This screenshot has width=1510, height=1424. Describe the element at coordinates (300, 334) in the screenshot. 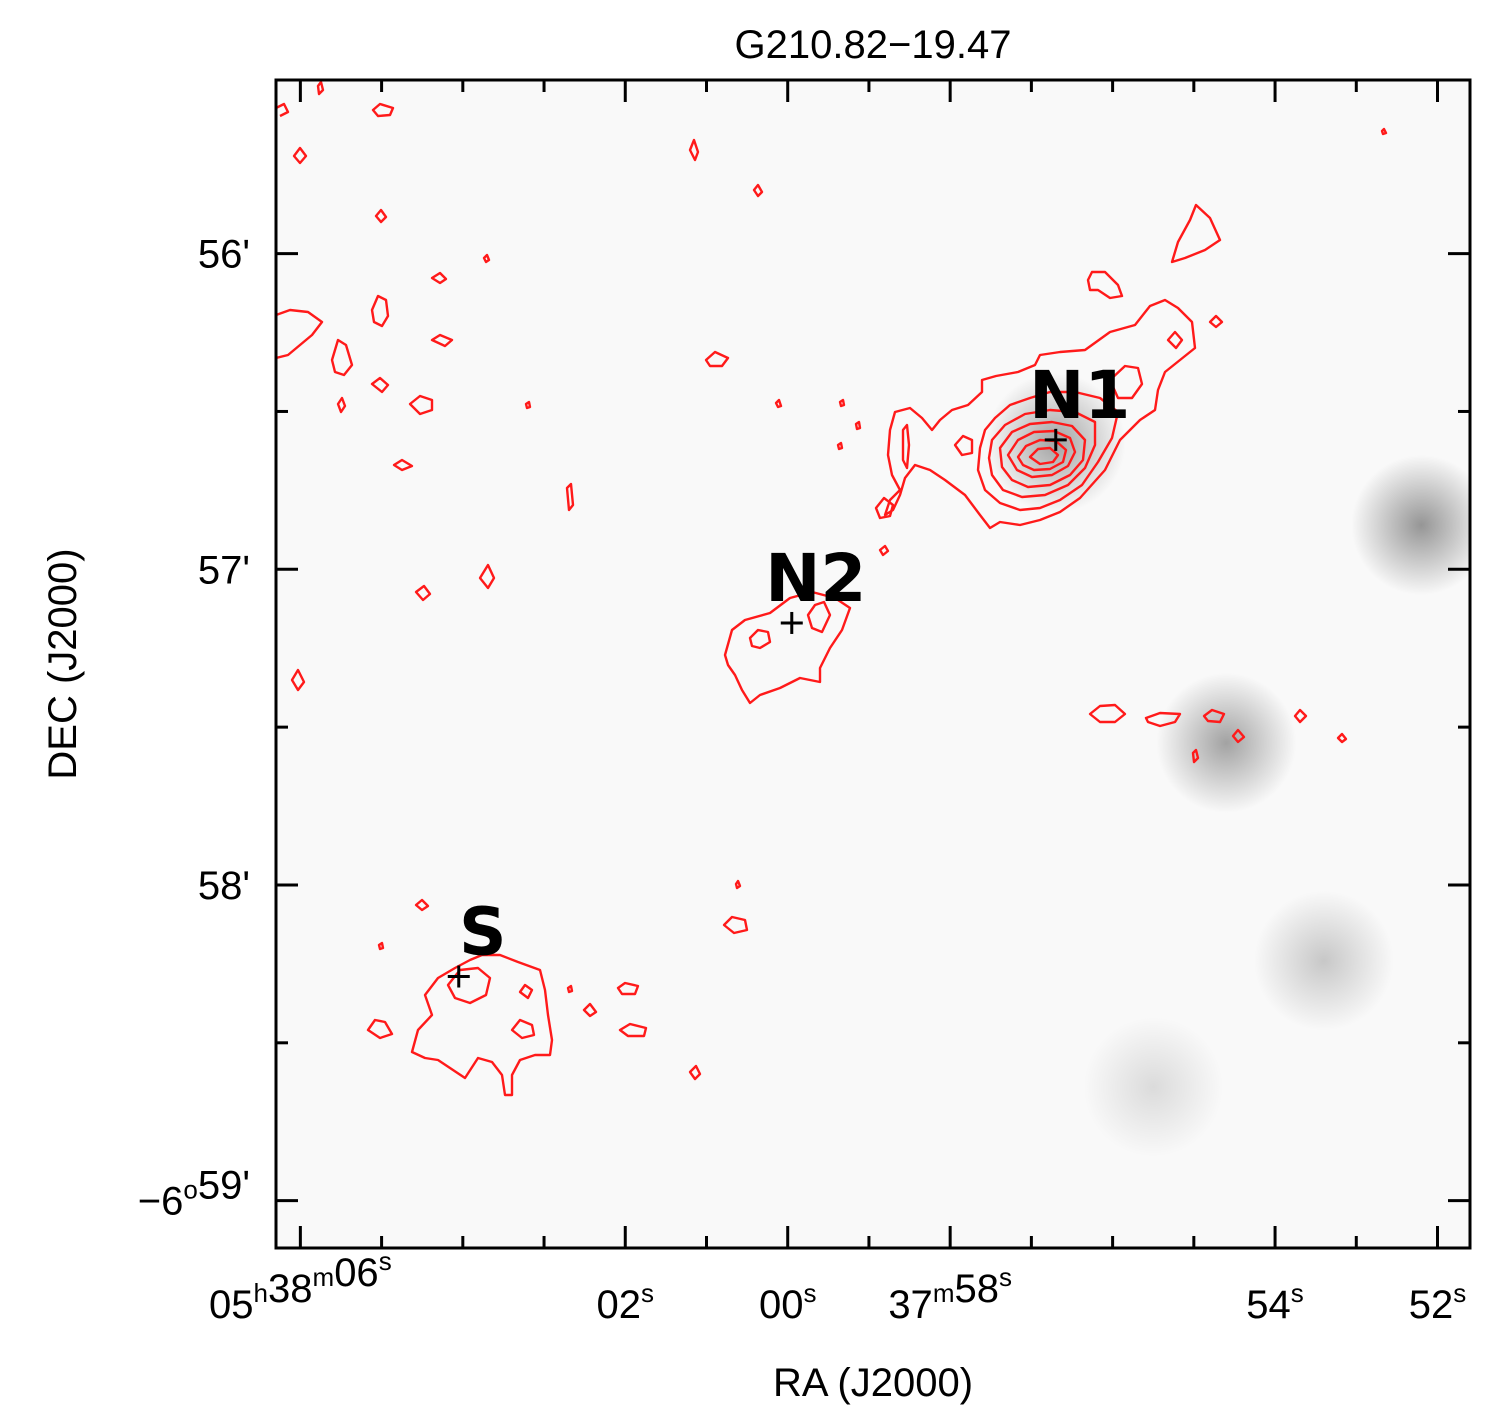

I see `contour-nw-edge` at that location.